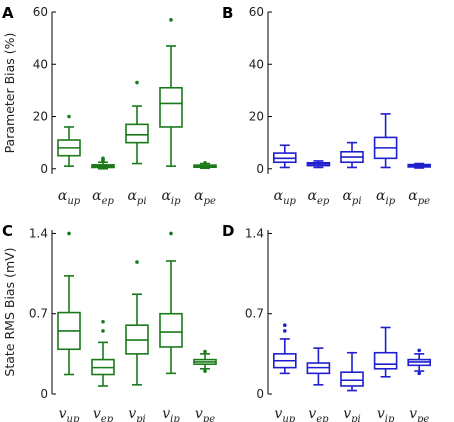  I want to click on panel-label: D, so click(228, 231).